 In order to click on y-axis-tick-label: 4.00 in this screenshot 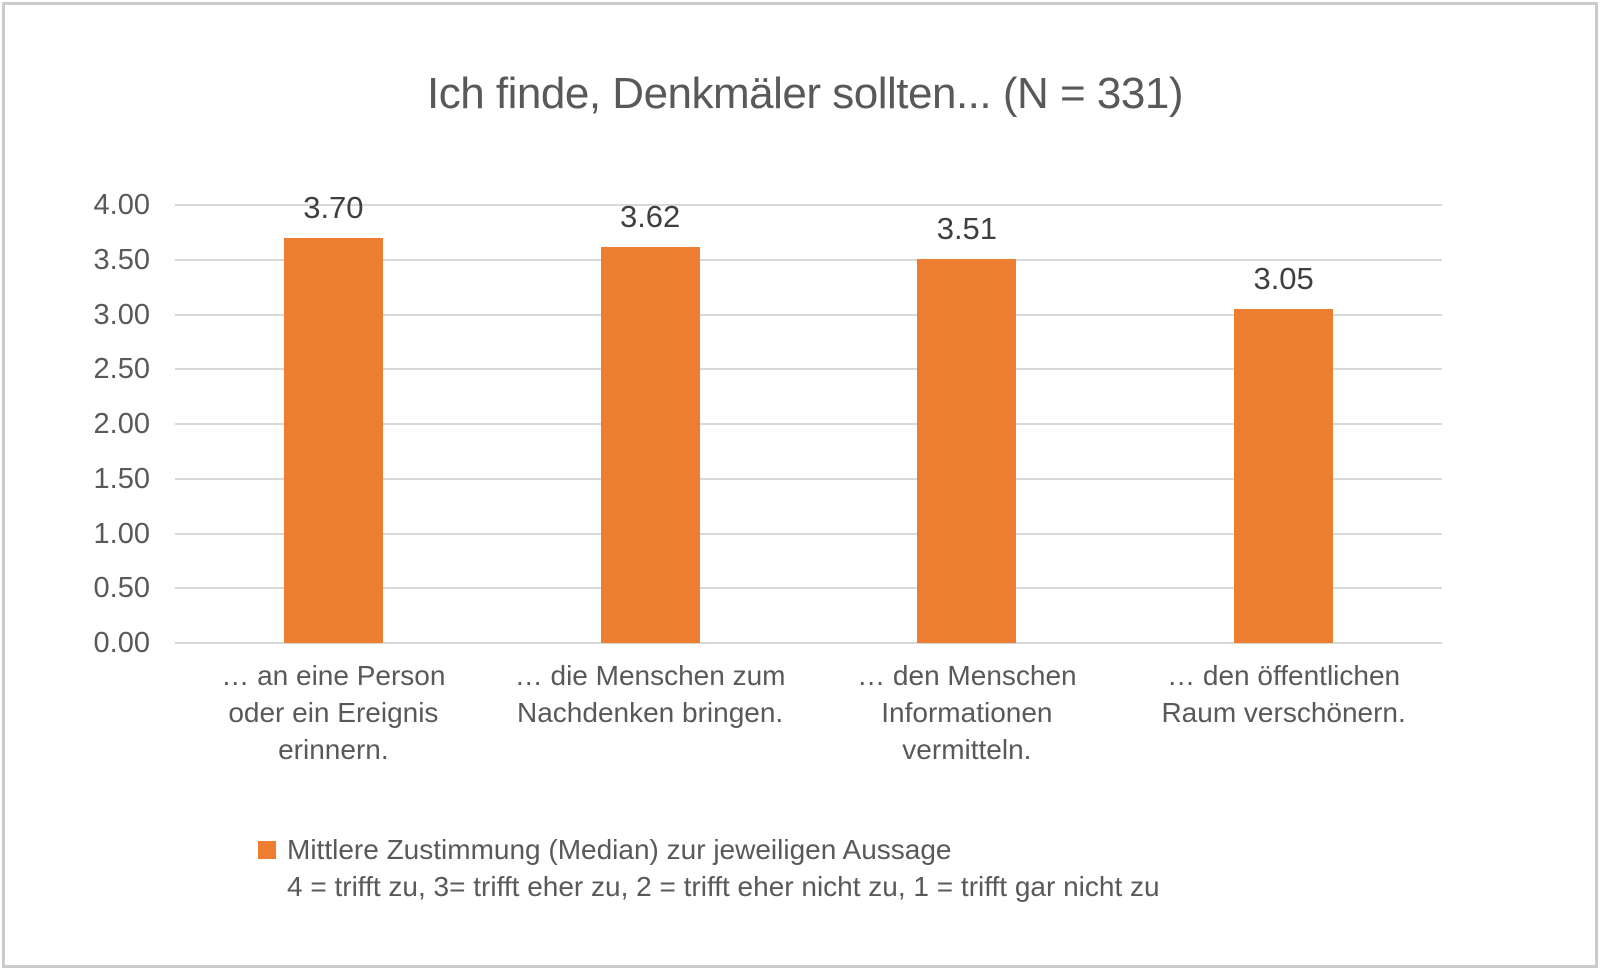, I will do `click(121, 205)`.